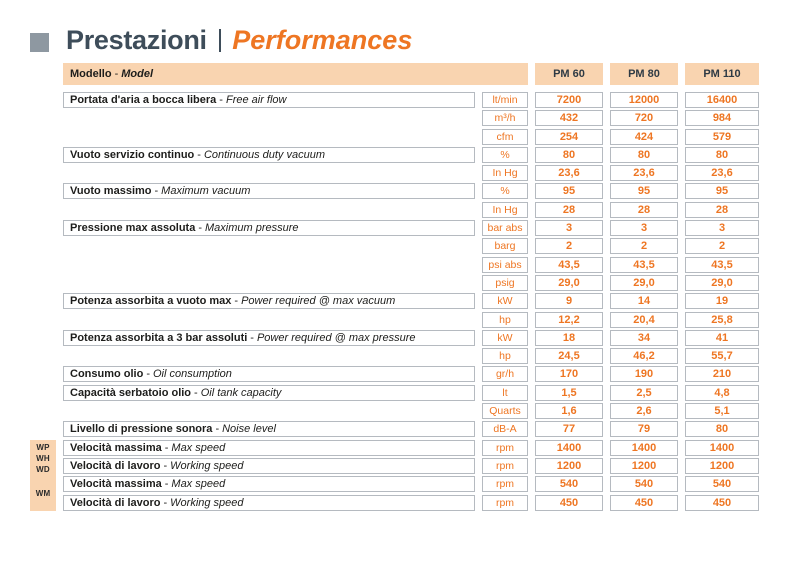 This screenshot has width=800, height=564. I want to click on row-label: Velocità massima - Max speed, so click(269, 447).